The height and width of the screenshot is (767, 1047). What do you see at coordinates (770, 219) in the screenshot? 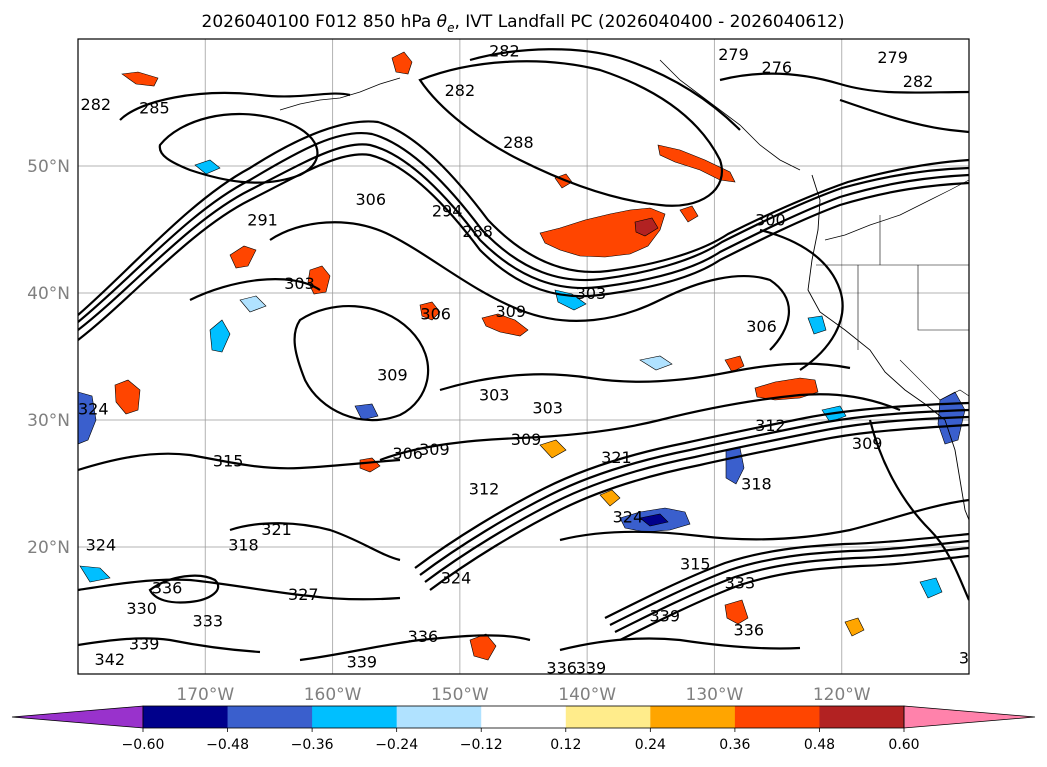
I see `contour-label: 300` at bounding box center [770, 219].